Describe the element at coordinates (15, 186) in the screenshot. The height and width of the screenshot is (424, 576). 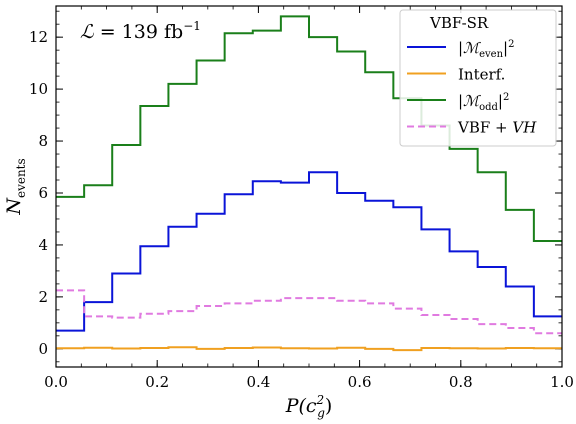
I see `y-axis-label: Nevents` at that location.